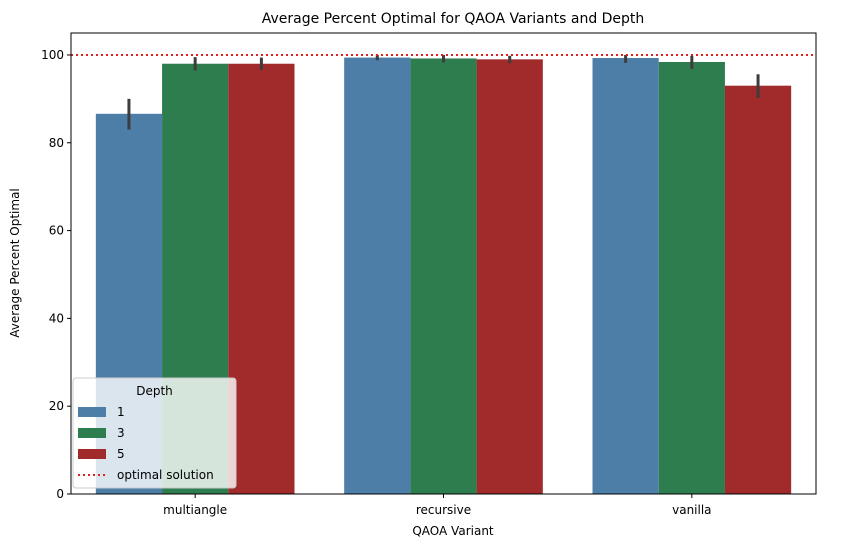  I want to click on x-tick-label: recursive, so click(443, 510).